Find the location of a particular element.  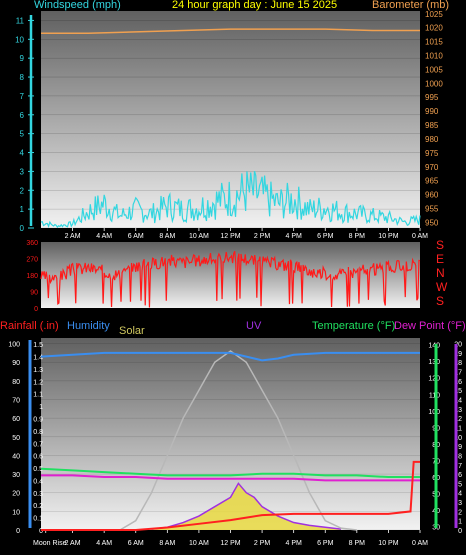

conditions-x-tick-label: Moon Rise is located at coordinates (50, 543).